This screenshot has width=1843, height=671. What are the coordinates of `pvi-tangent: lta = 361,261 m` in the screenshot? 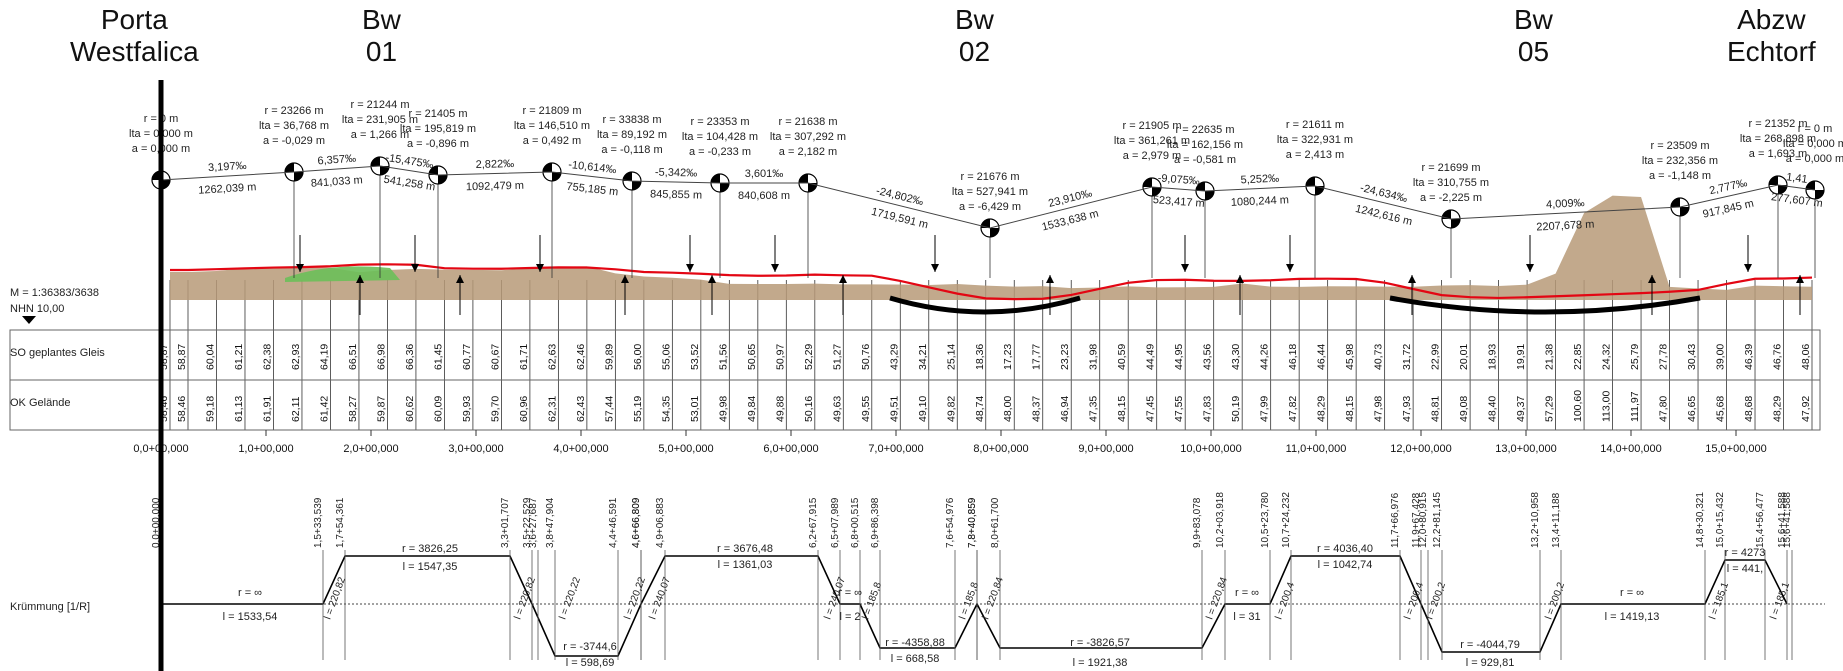 It's located at (1152, 141).